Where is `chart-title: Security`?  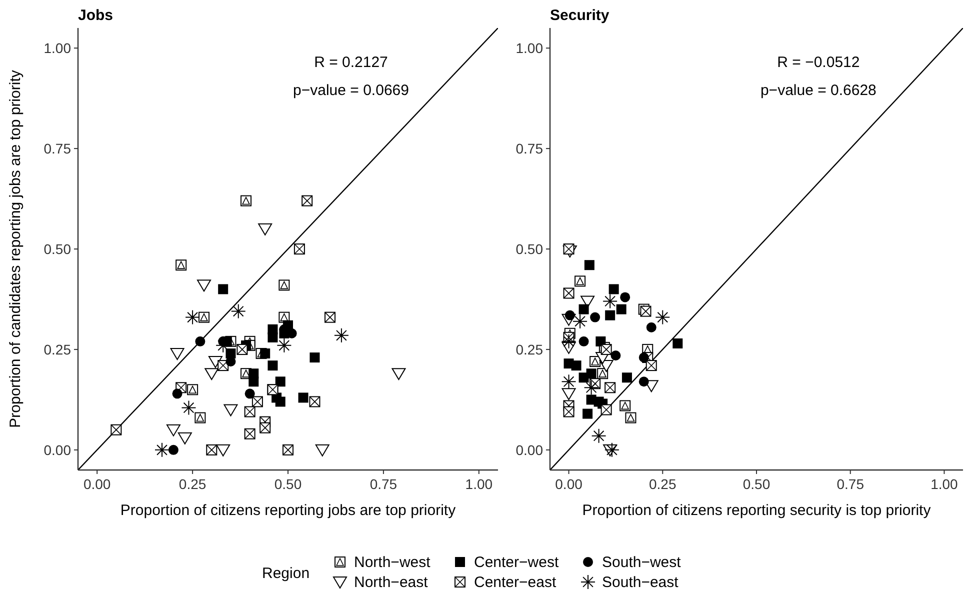
chart-title: Security is located at coordinates (580, 15).